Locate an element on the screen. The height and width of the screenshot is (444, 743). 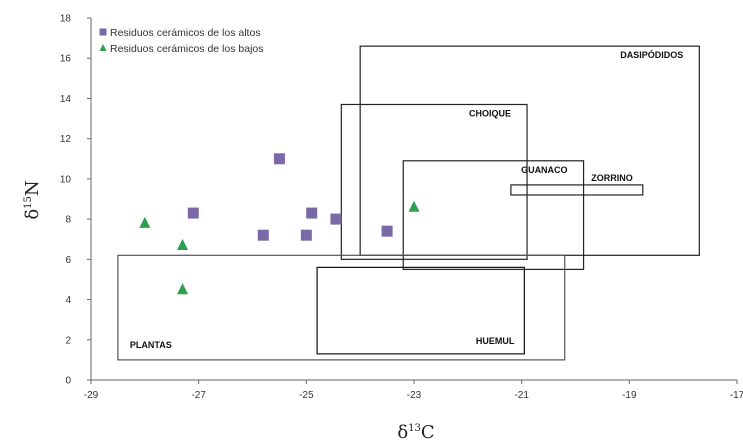
region-zorrino-label: ZORRINO is located at coordinates (612, 178).